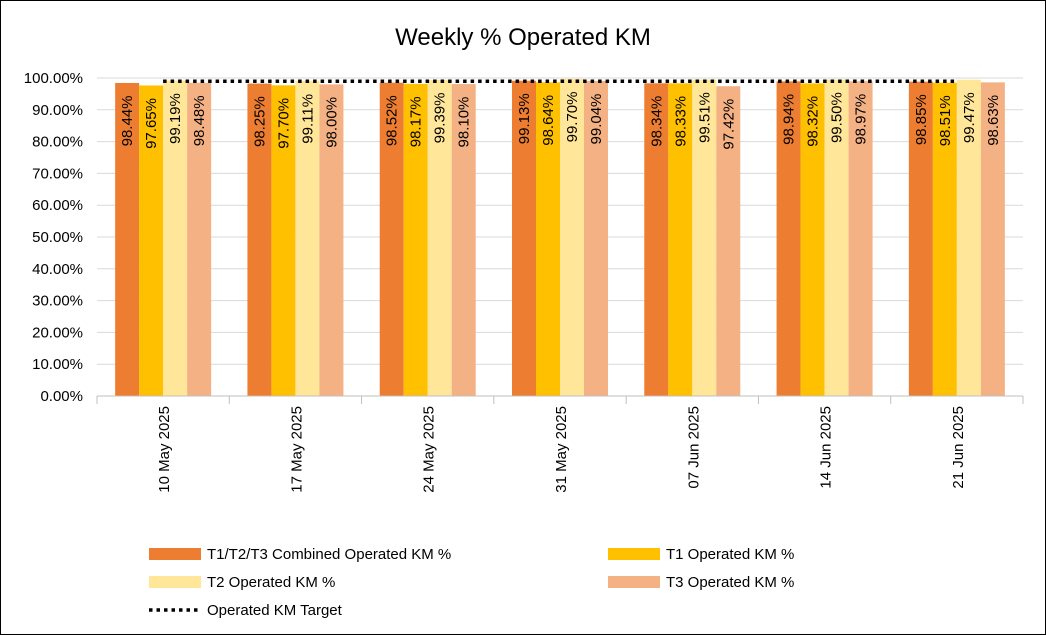 Image resolution: width=1046 pixels, height=635 pixels. Describe the element at coordinates (57, 142) in the screenshot. I see `y-tick-label: 80.00%` at that location.